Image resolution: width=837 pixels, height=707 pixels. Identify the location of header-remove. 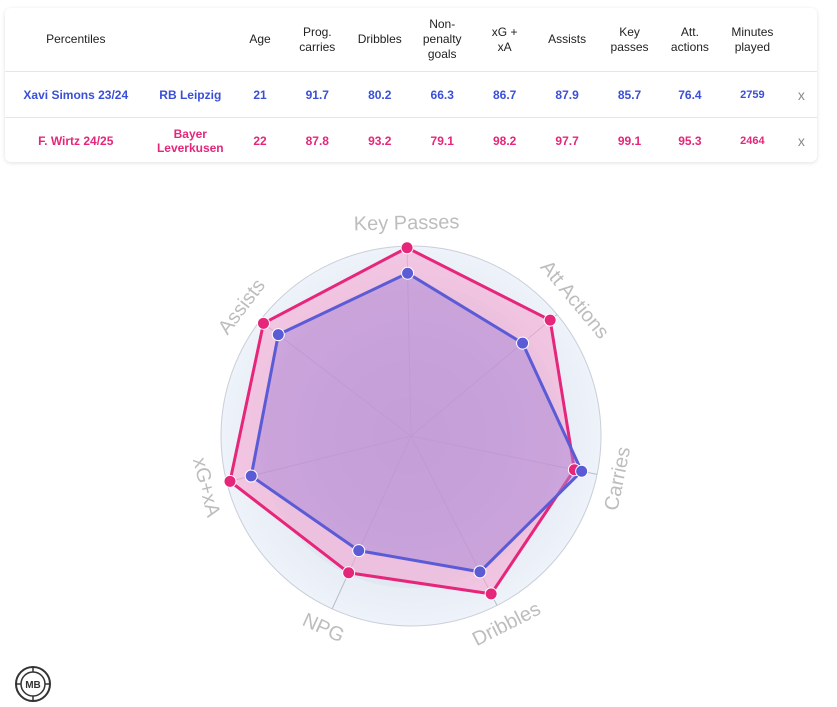
(801, 40).